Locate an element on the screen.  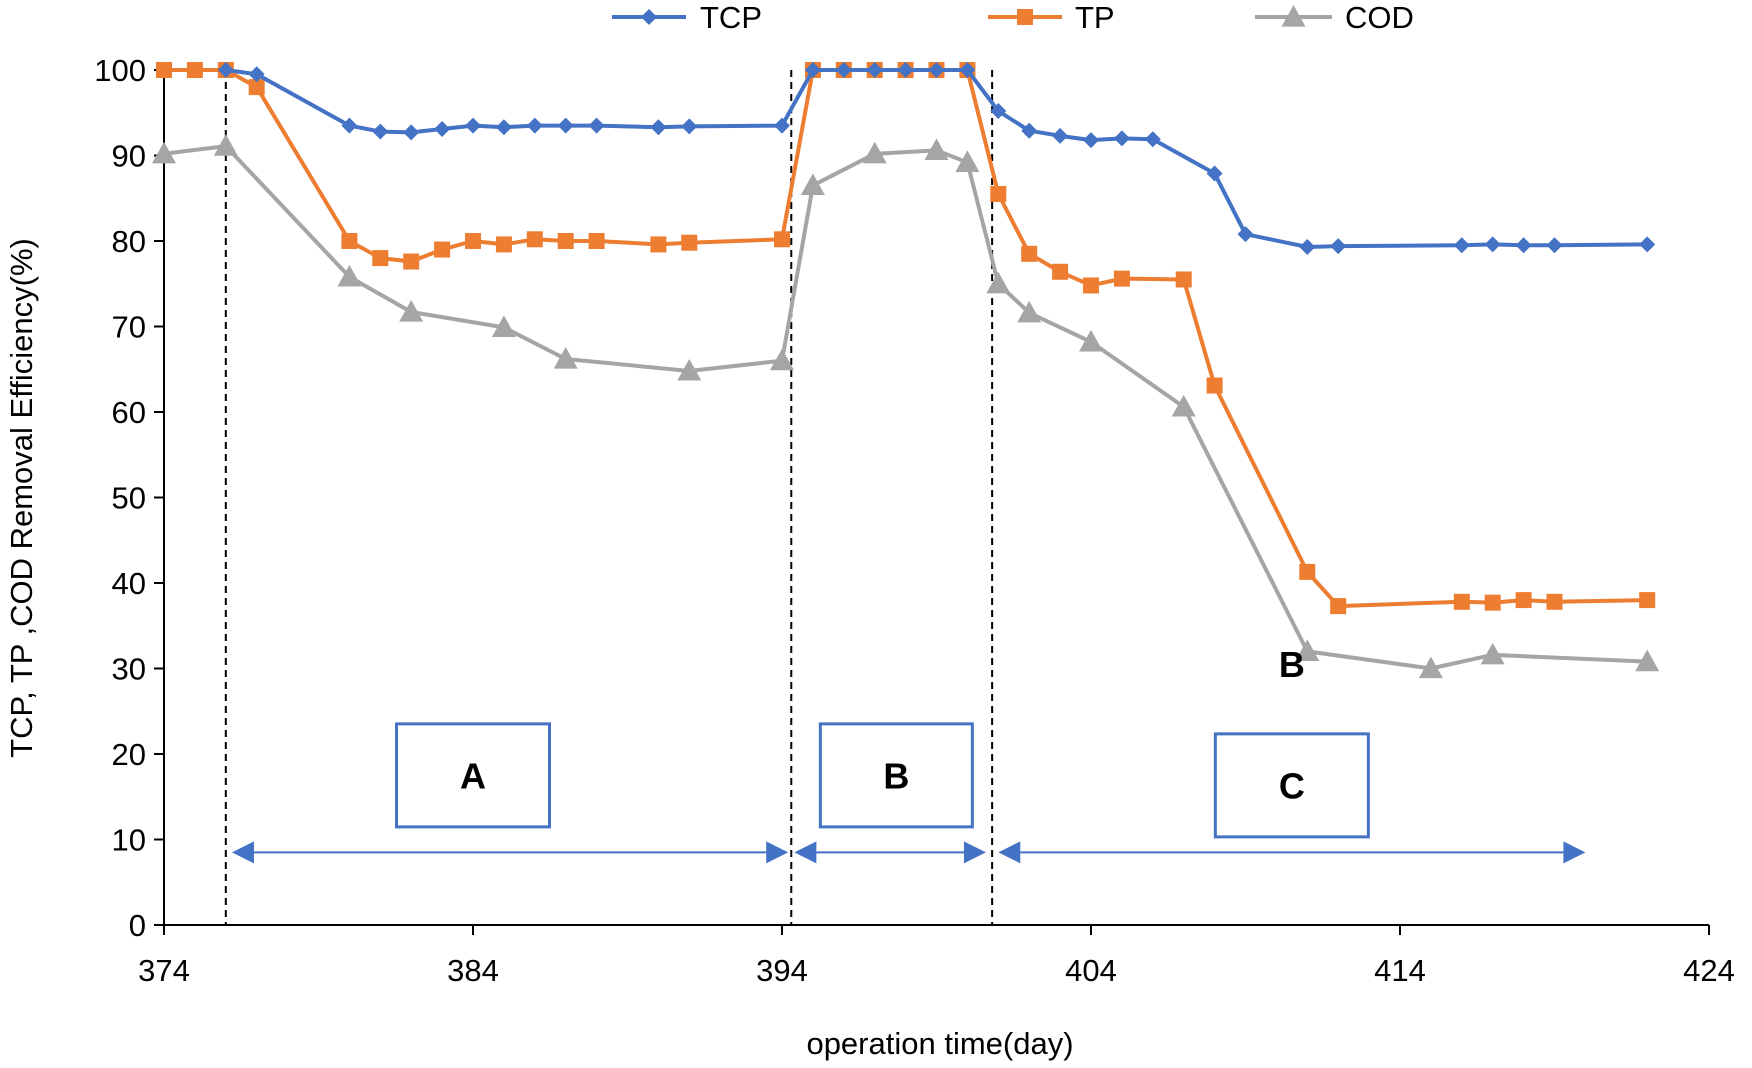
y-tick-label: 90 is located at coordinates (129, 156).